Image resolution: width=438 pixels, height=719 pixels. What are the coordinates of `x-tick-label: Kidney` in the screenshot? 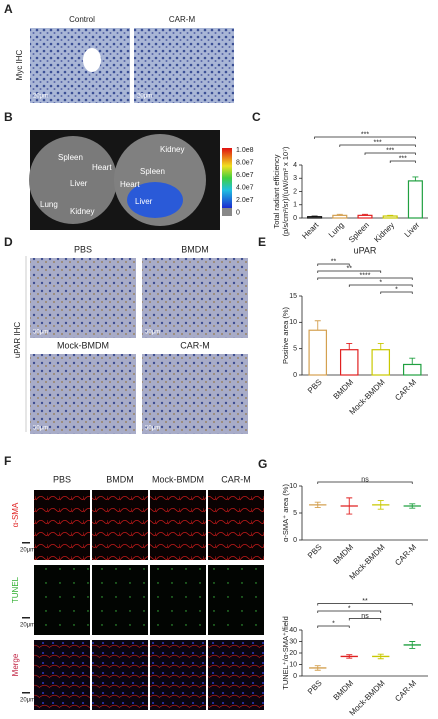 It's located at (384, 233).